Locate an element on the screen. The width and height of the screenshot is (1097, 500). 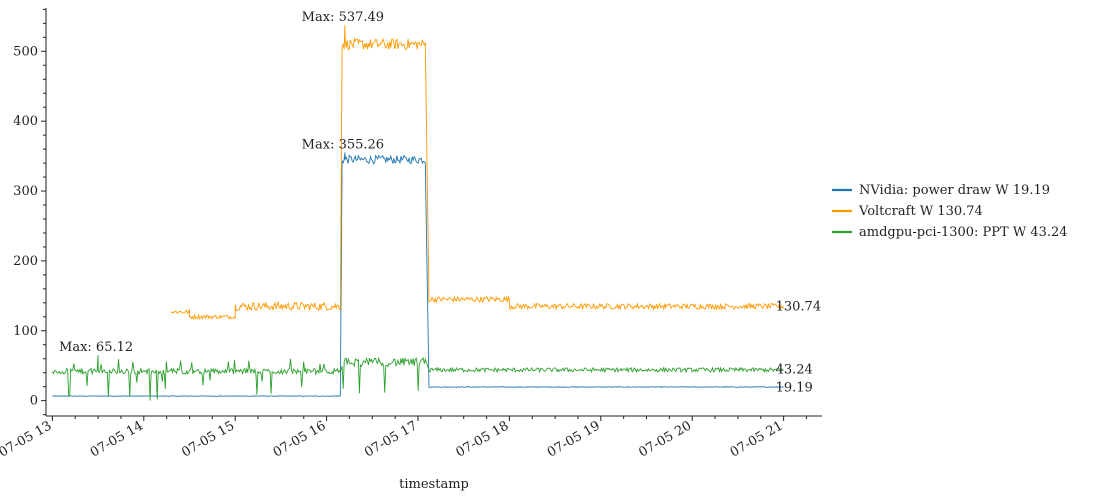
x-tick-label: 07-05 16 is located at coordinates (300, 439).